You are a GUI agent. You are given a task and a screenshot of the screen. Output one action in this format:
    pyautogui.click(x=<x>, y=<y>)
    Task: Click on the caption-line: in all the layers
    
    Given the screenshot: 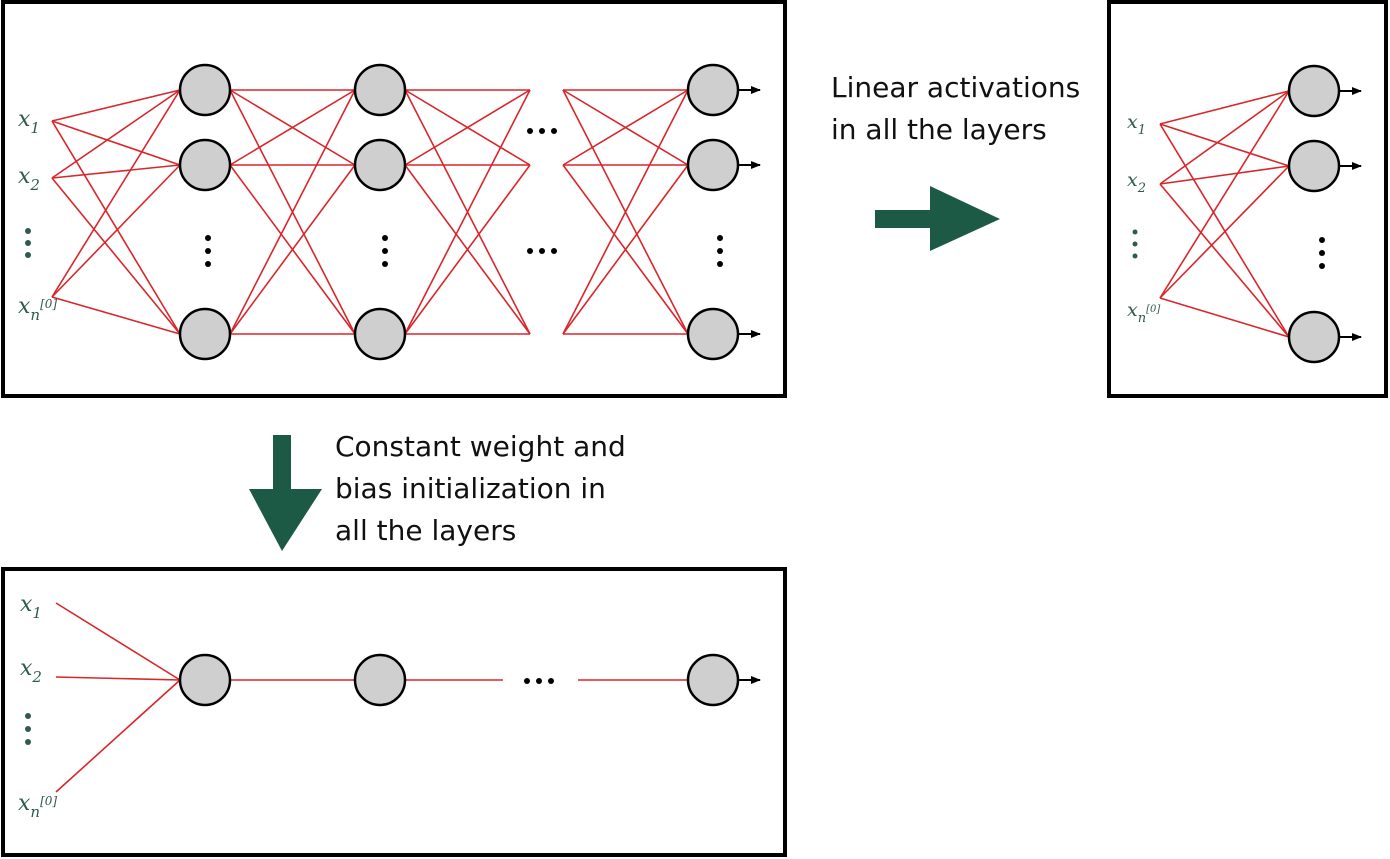 What is the action you would take?
    pyautogui.click(x=939, y=129)
    